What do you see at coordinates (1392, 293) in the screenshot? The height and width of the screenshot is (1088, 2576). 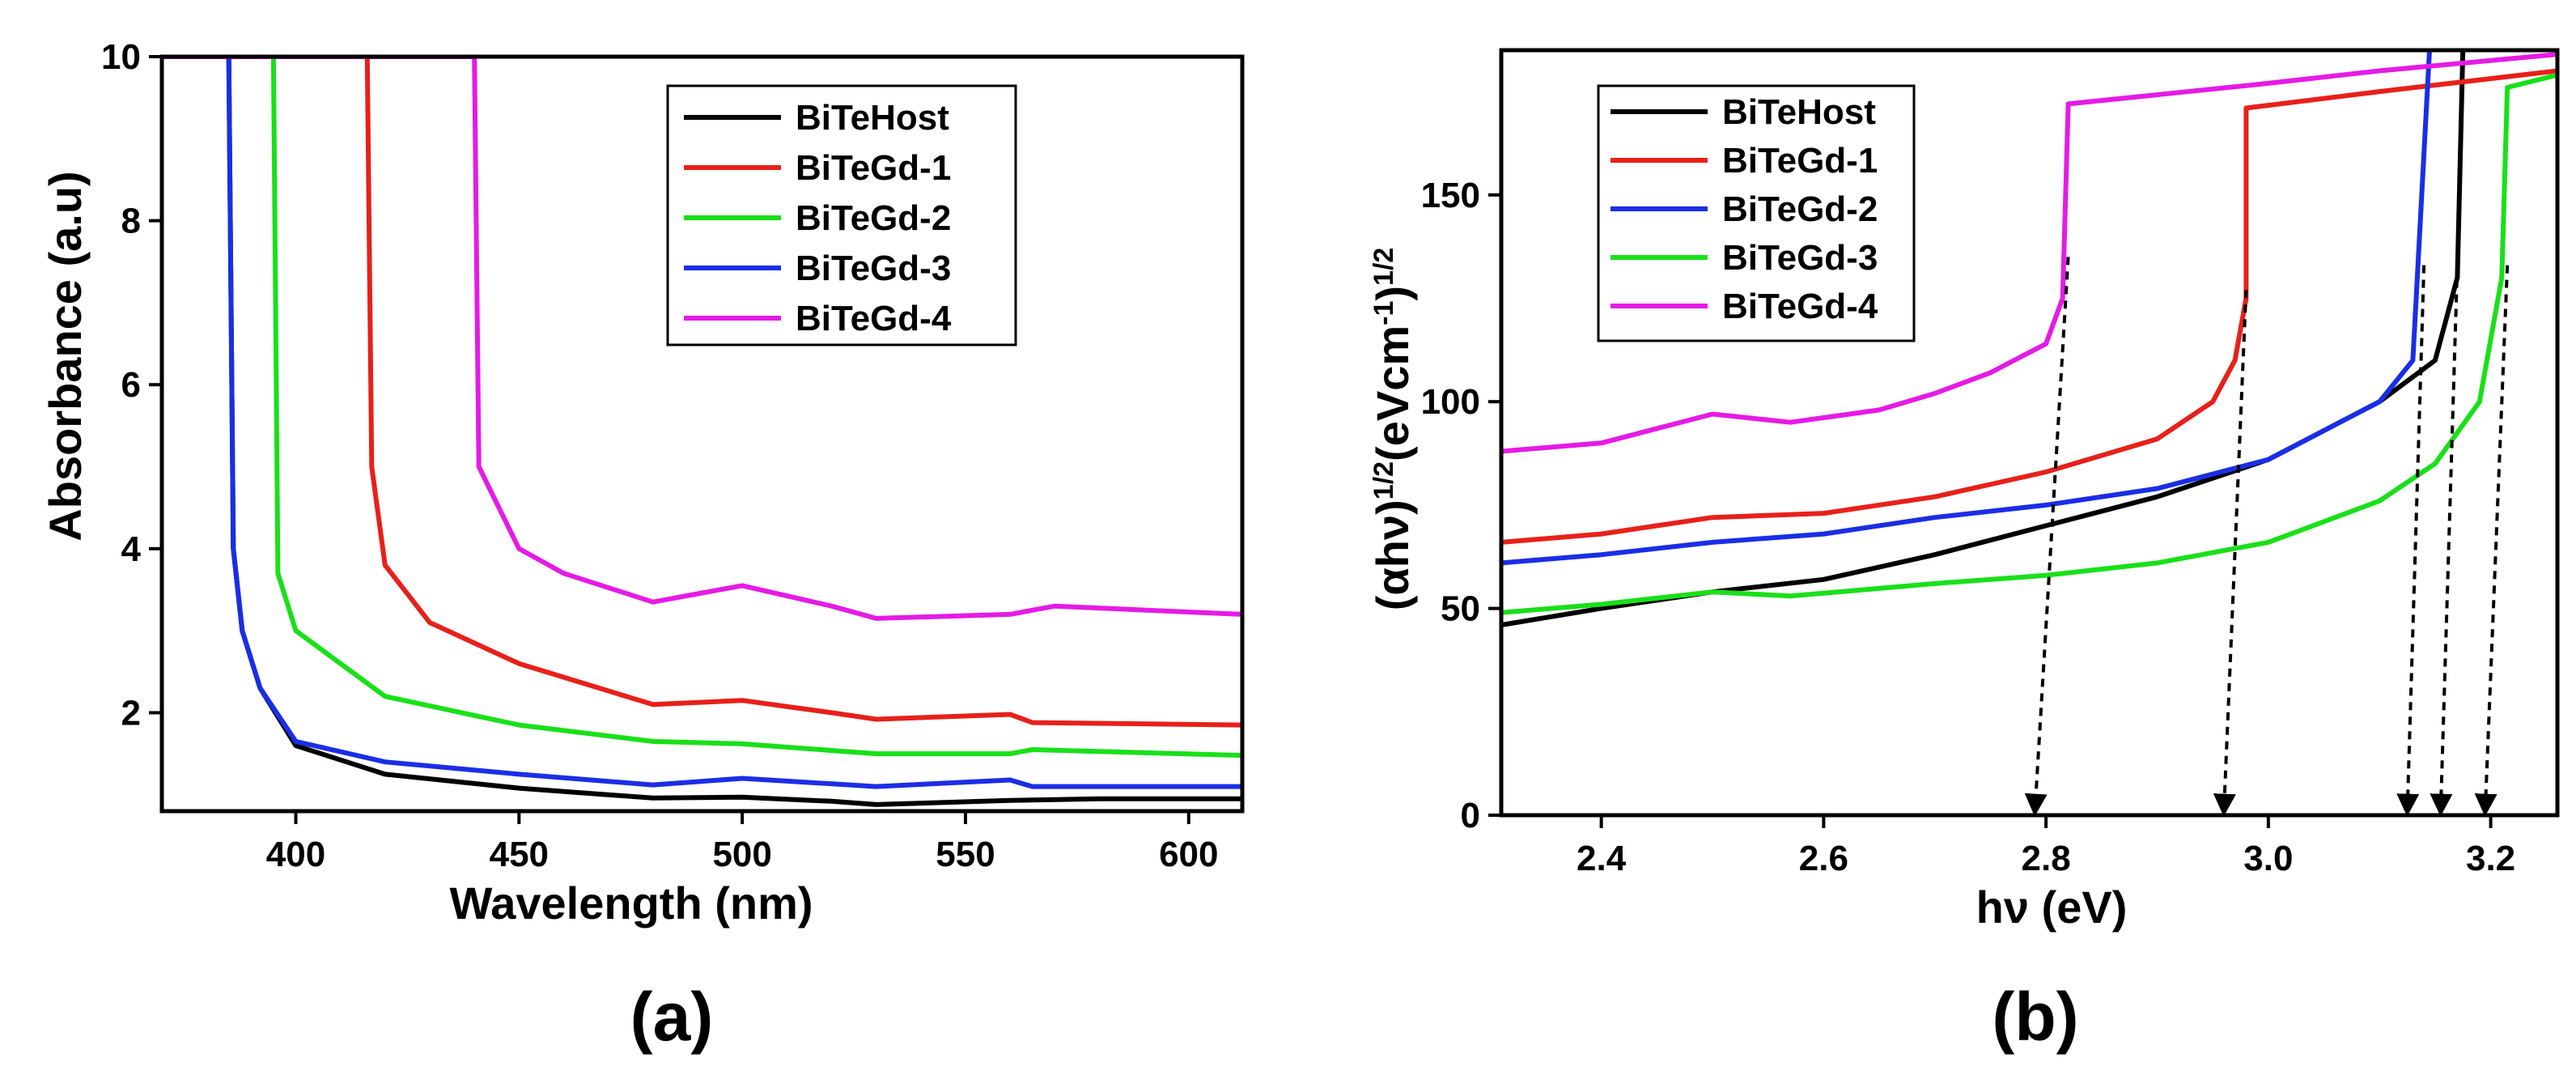 I see `panel-b-y-title-close: )` at bounding box center [1392, 293].